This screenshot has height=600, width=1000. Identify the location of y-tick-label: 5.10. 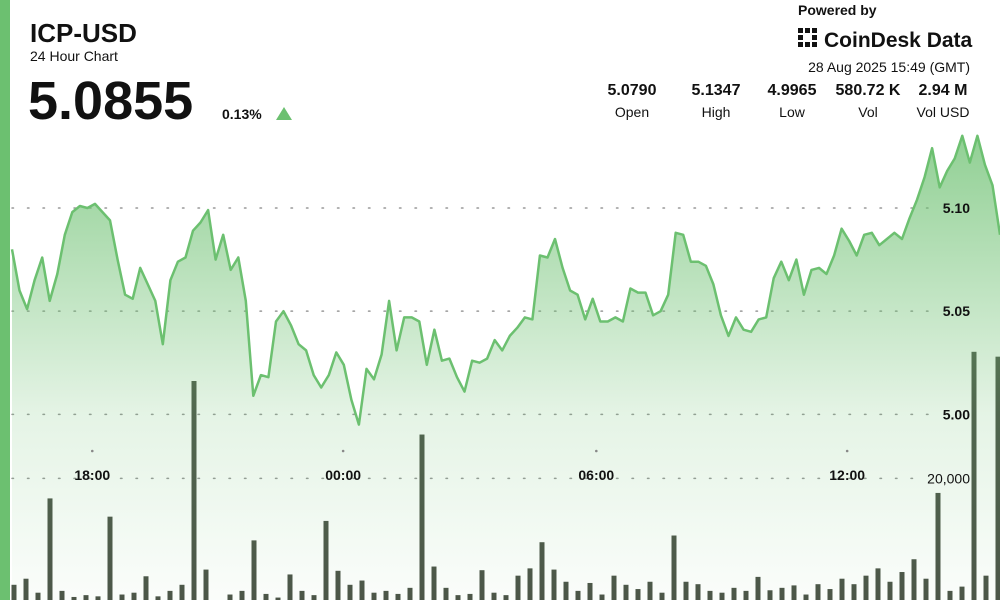
(956, 208).